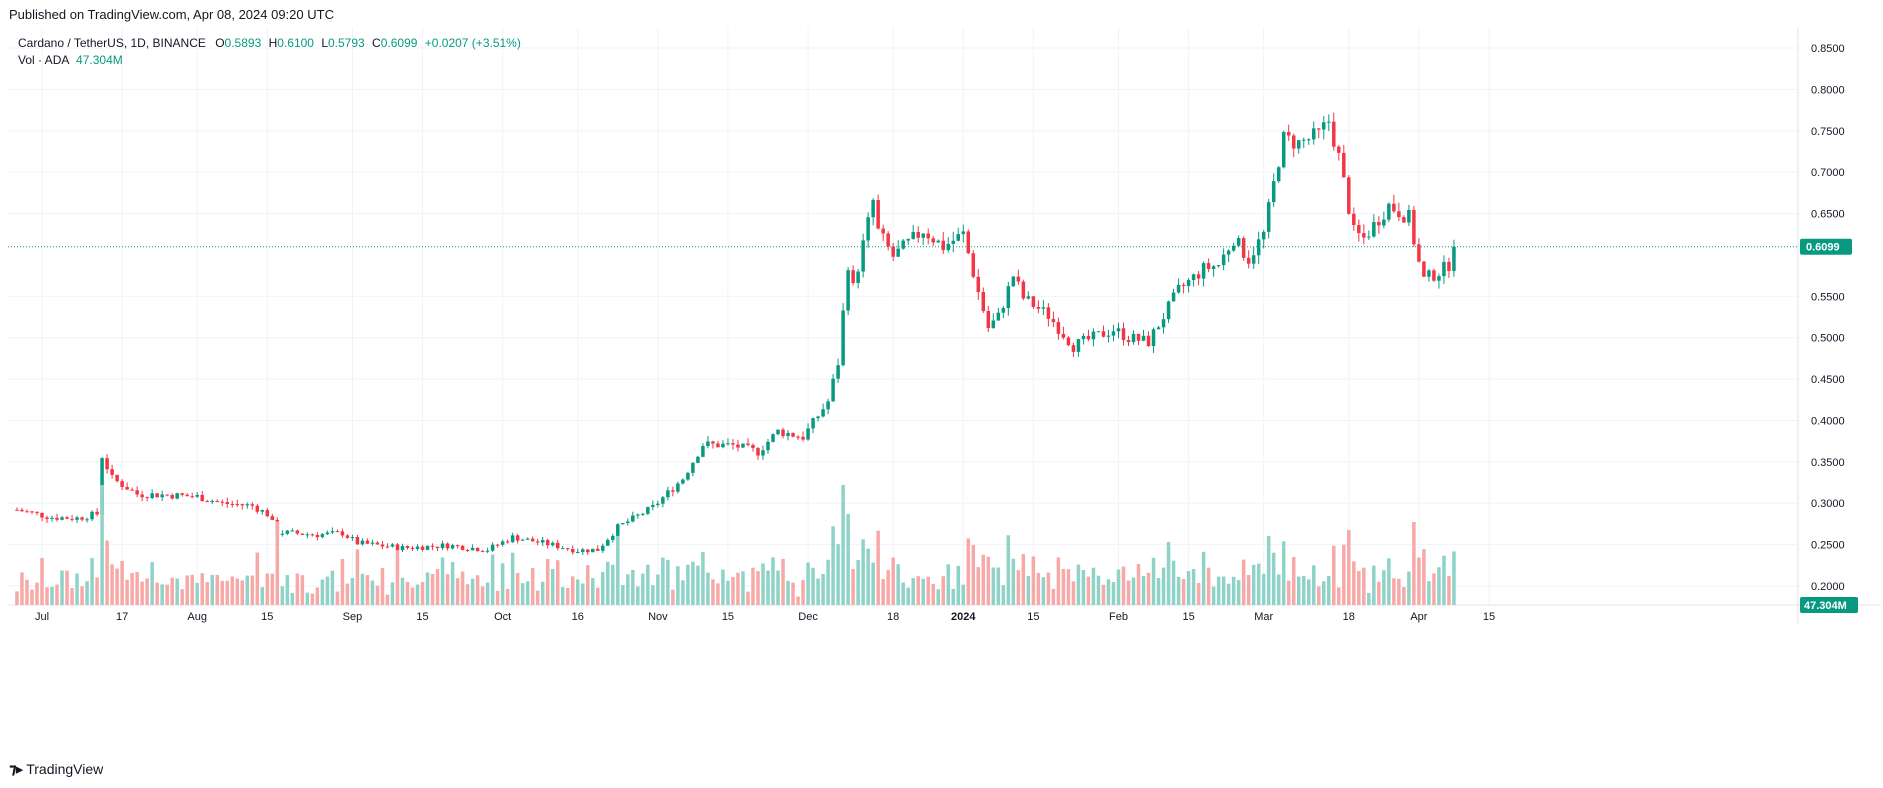  I want to click on close-value: 0.6099, so click(399, 43).